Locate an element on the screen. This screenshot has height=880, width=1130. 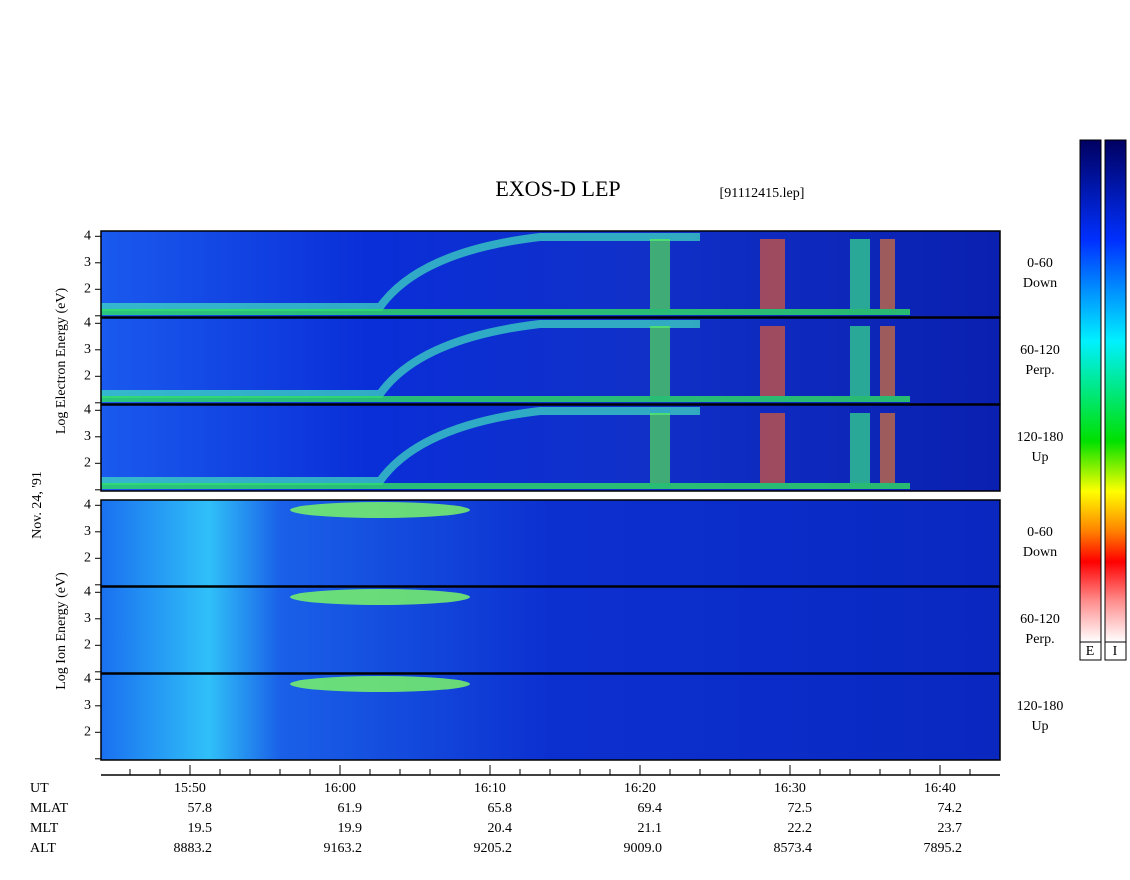
orbit-value: 21.1 is located at coordinates (650, 828).